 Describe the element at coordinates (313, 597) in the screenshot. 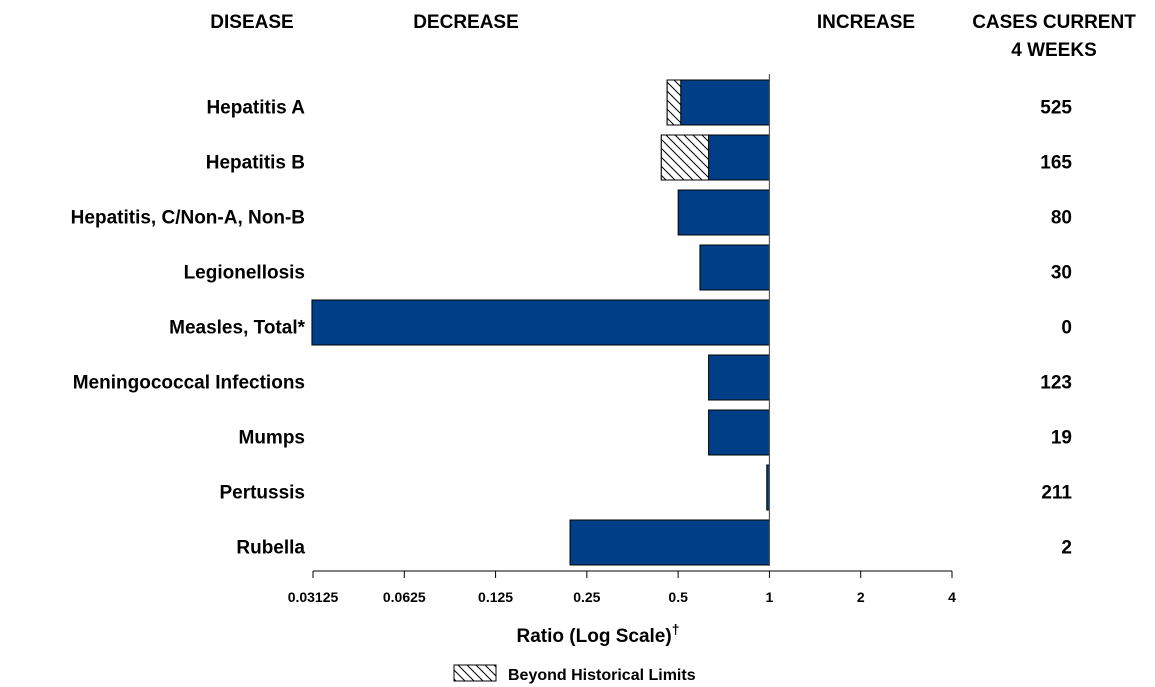

I see `x-tick-label: 0.03125` at that location.